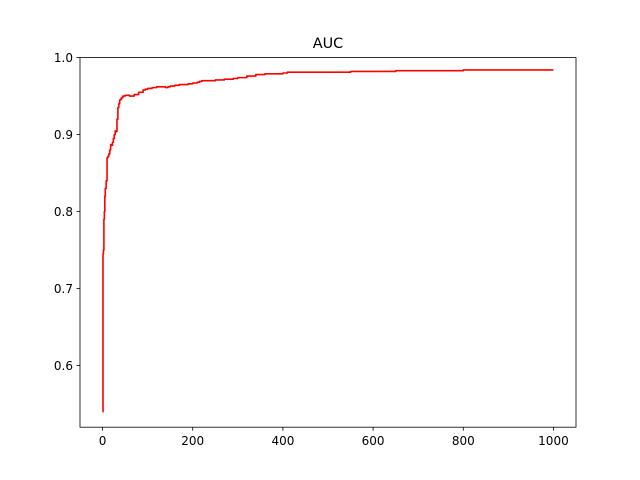  What do you see at coordinates (282, 441) in the screenshot?
I see `x-tick-label: 400` at bounding box center [282, 441].